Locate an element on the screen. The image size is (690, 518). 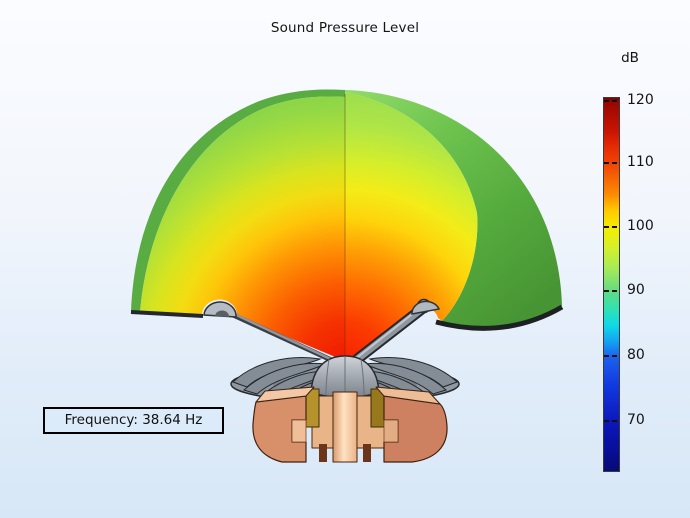
colorbar-tick-label: 100 is located at coordinates (640, 226).